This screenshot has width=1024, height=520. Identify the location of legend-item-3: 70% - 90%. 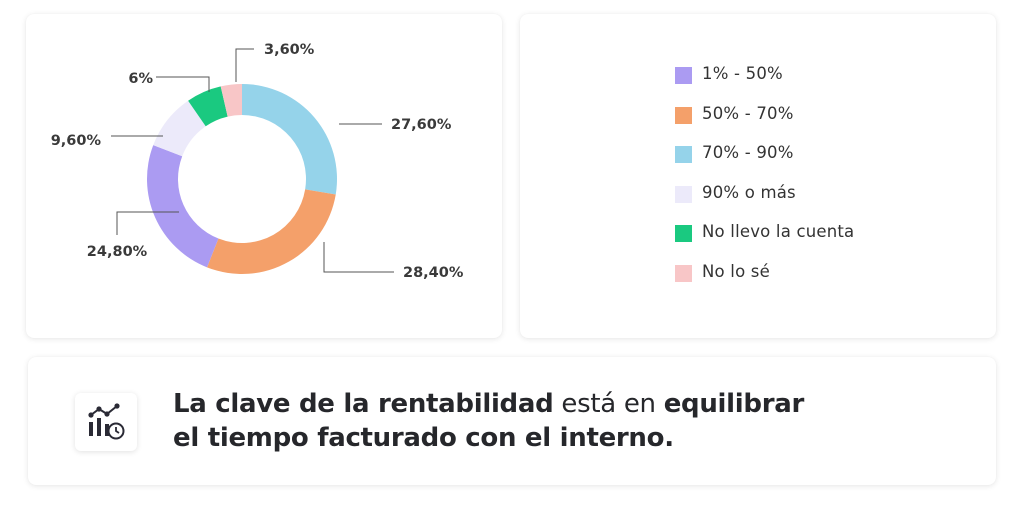
(764, 163).